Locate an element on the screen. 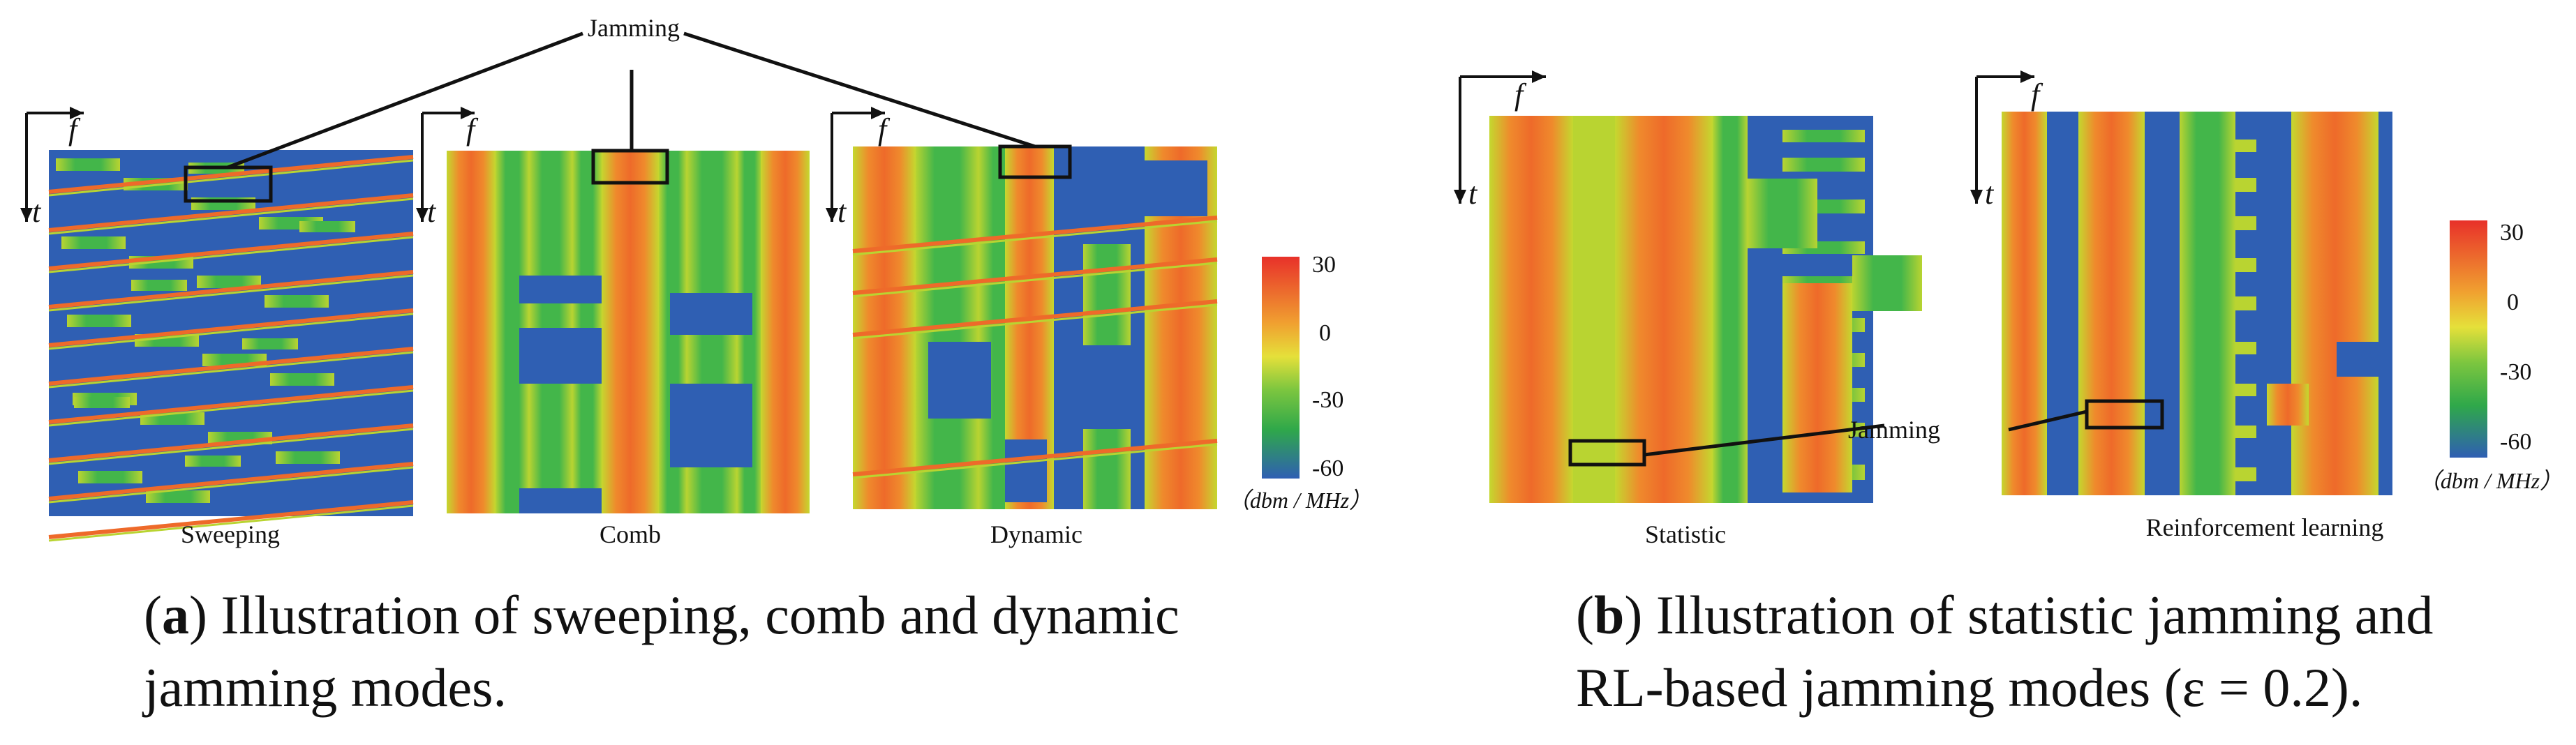 The image size is (2576, 745). caption-a-line2: jamming modes. is located at coordinates (325, 687).